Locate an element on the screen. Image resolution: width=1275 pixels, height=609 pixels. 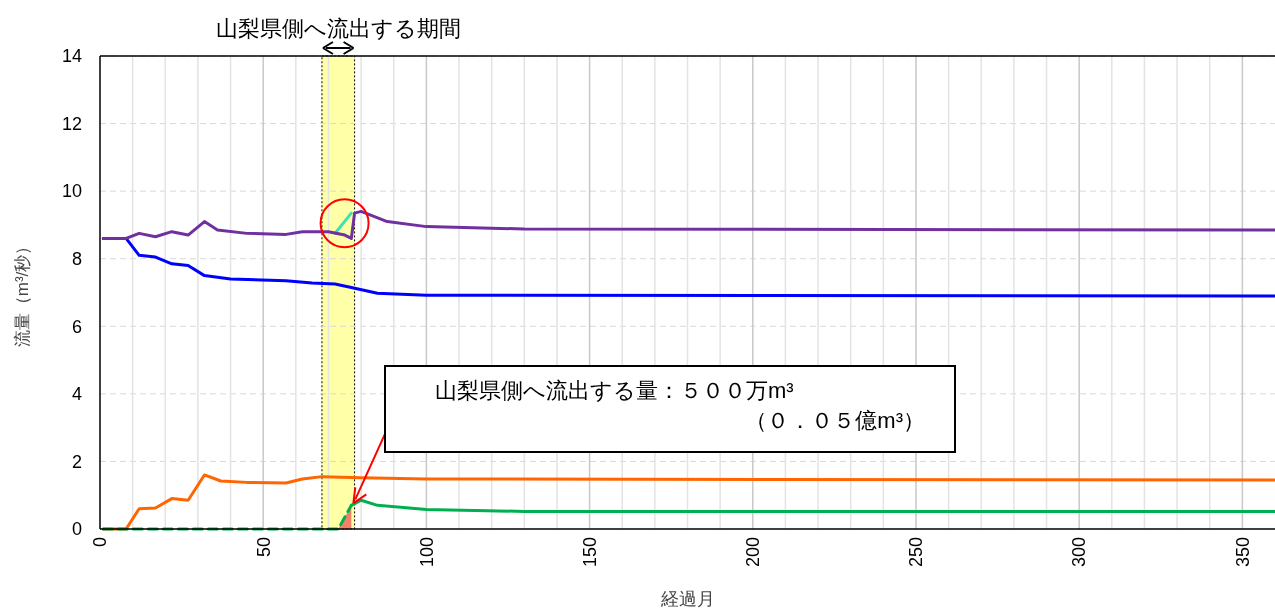
line-series is located at coordinates (688, 224).